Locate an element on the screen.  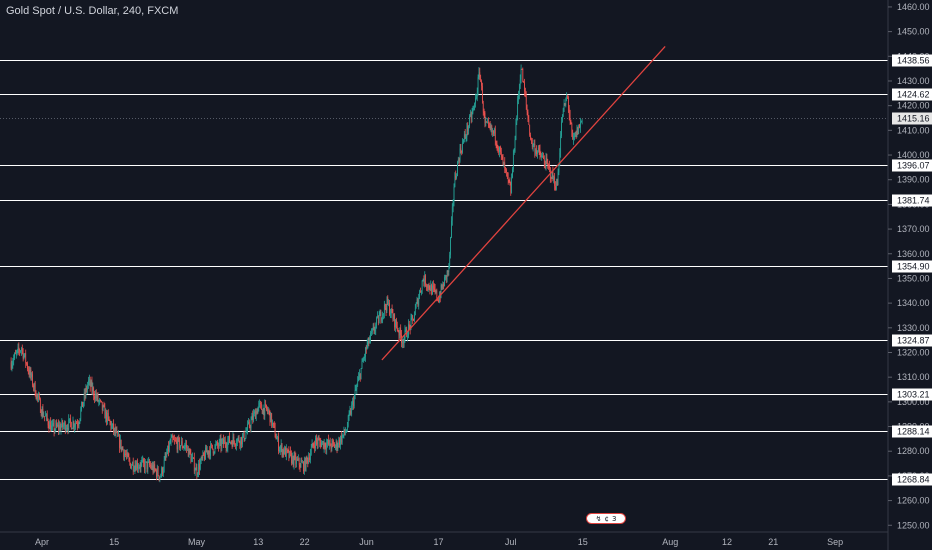
y-tick-label: 1460.00 is located at coordinates (913, 7).